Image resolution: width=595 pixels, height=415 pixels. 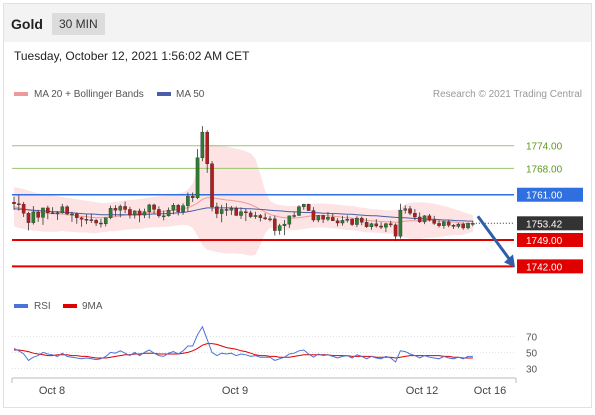 I want to click on ma50-line, so click(x=243, y=214).